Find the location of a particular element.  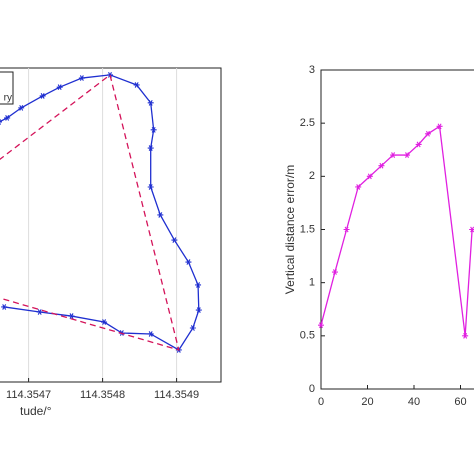

x-tick-label: 40 is located at coordinates (414, 402).